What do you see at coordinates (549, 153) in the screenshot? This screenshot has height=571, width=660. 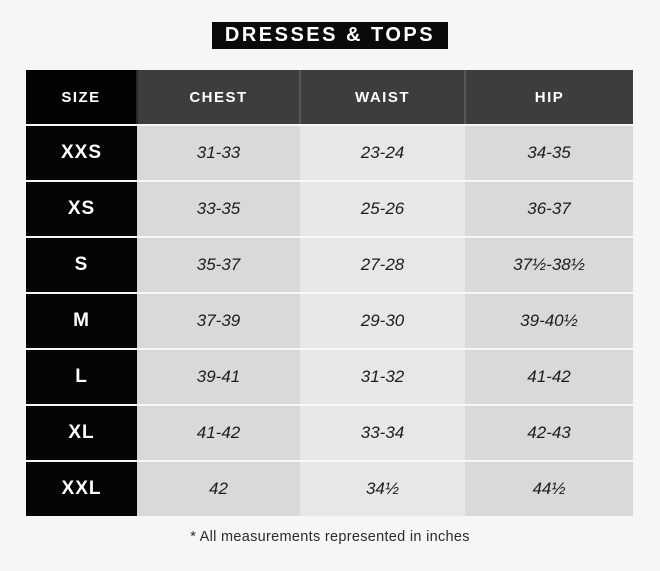 I see `hip-value: 34-35` at bounding box center [549, 153].